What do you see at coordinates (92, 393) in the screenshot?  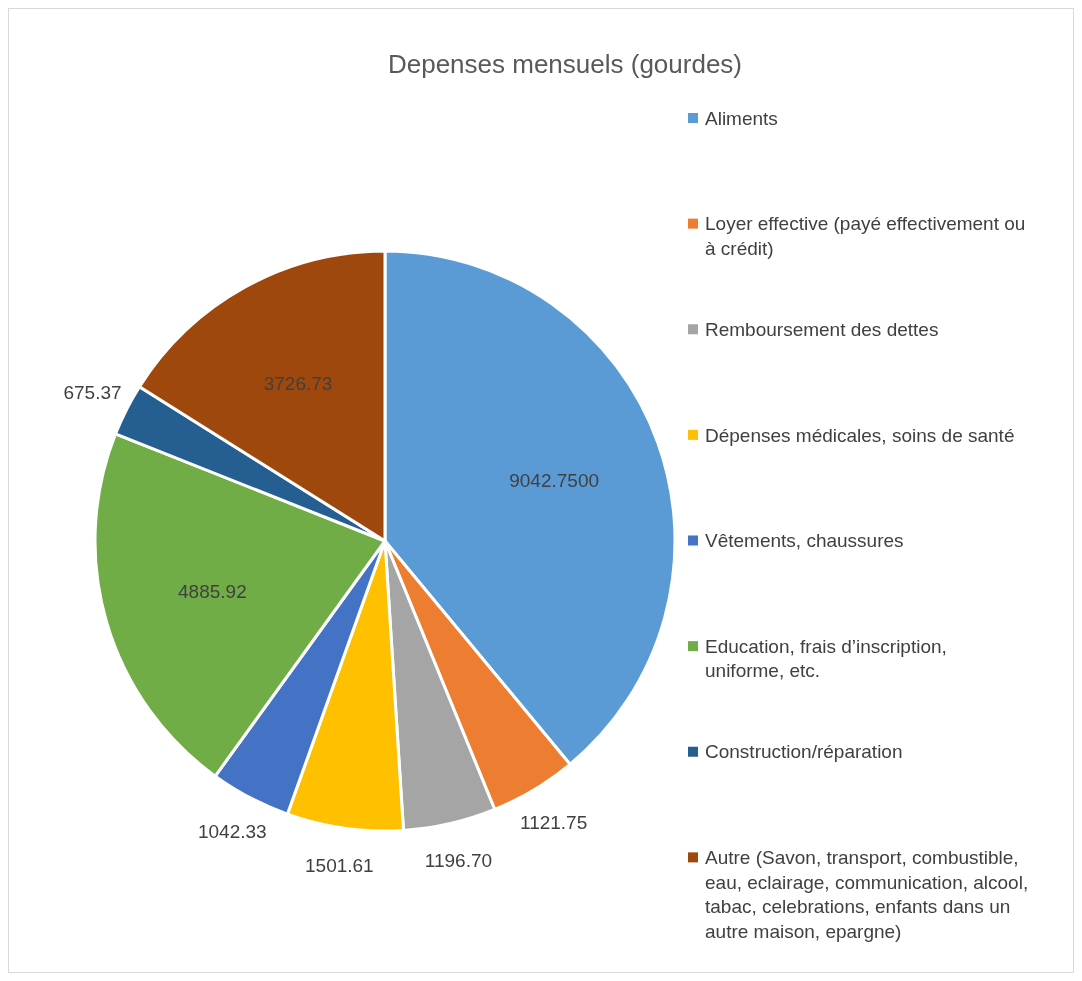 I see `data-label: 675.37` at bounding box center [92, 393].